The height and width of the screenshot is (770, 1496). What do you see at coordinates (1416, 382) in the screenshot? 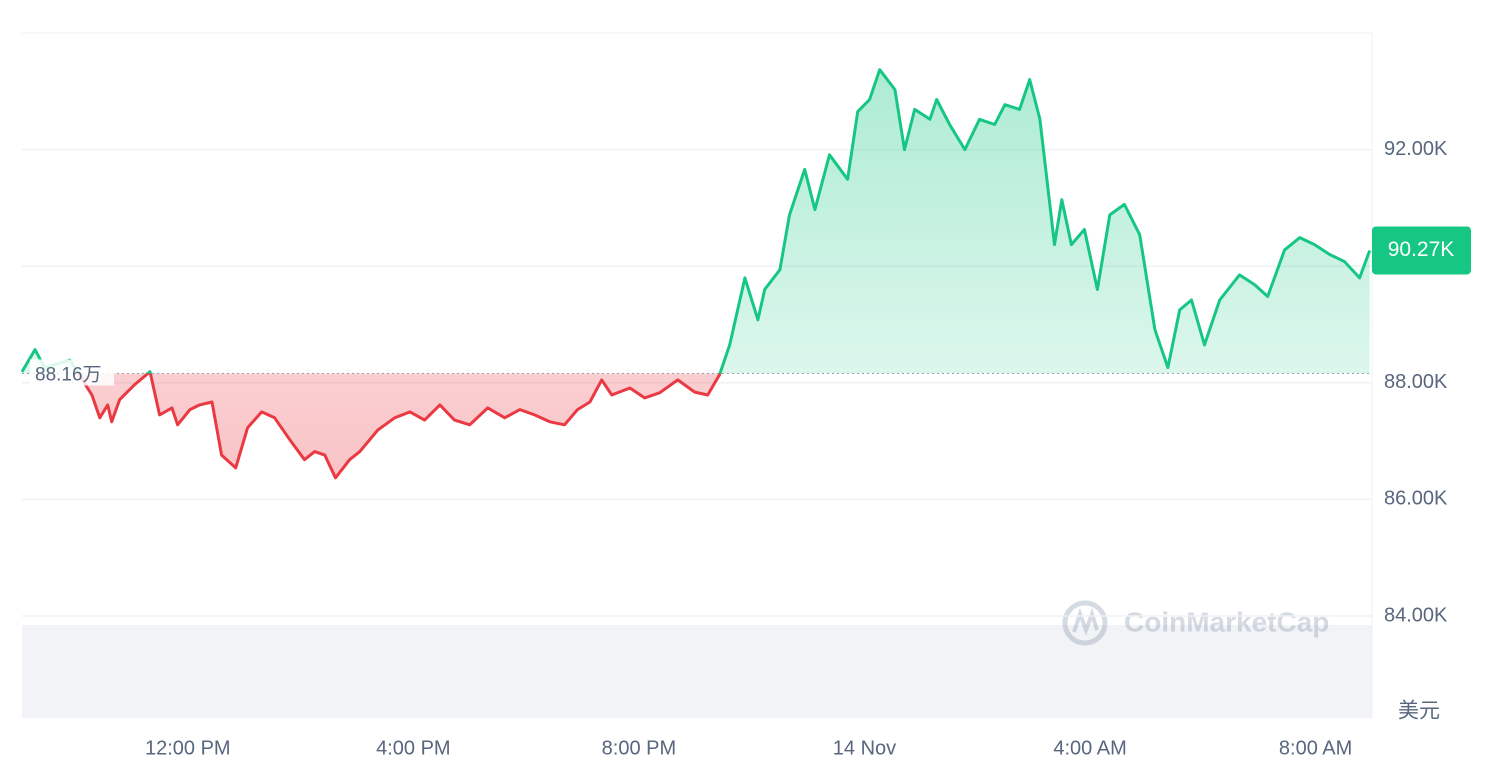
I see `y-tick-label: 88.00K` at bounding box center [1416, 382].